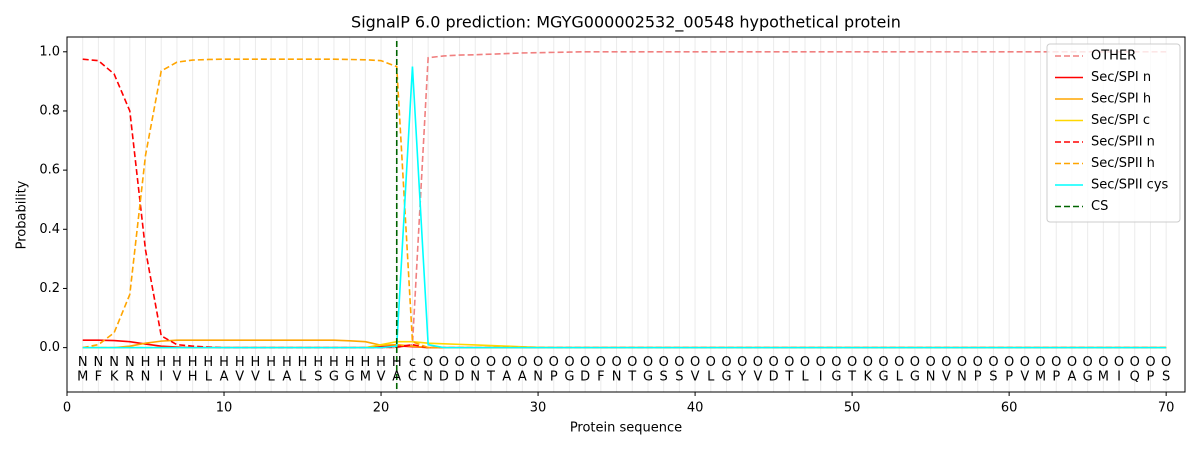  Describe the element at coordinates (1113, 56) in the screenshot. I see `legend-label: OTHER` at that location.